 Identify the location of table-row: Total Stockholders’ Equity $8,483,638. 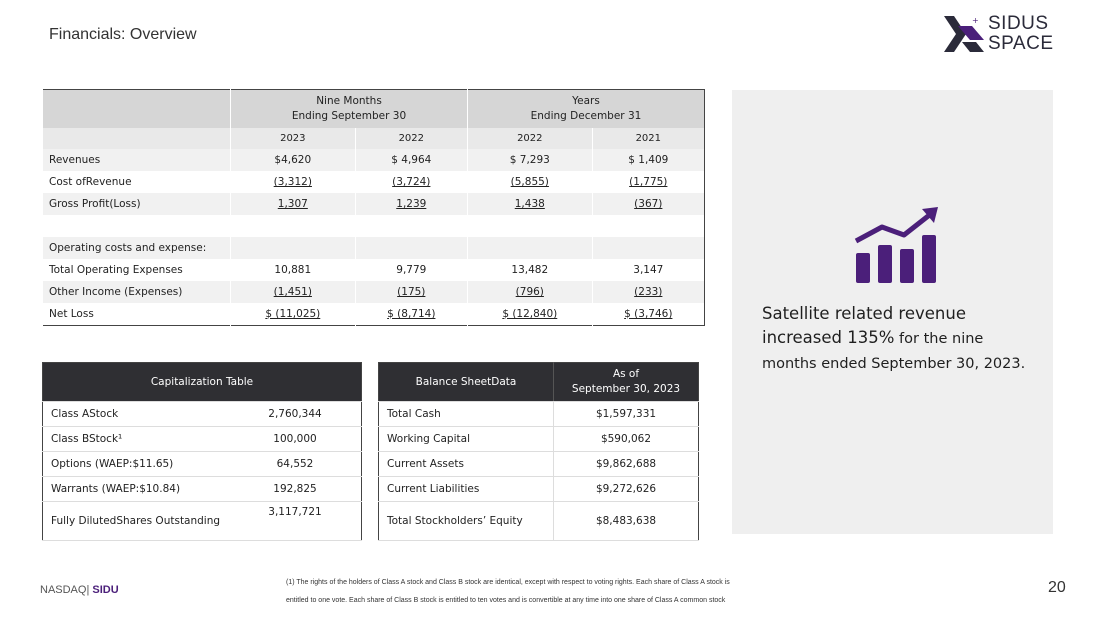
(538, 521).